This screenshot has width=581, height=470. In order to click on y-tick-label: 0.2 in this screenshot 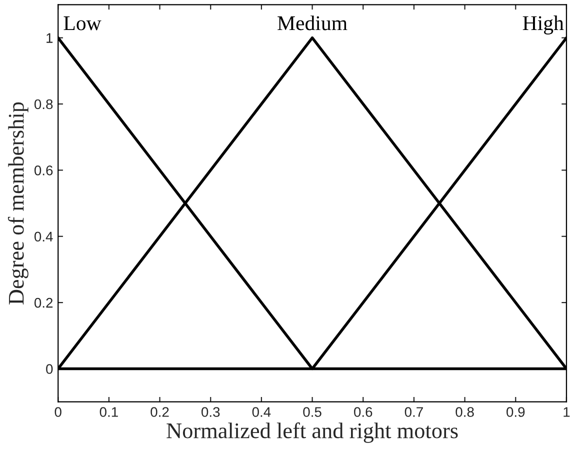, I will do `click(43, 303)`.